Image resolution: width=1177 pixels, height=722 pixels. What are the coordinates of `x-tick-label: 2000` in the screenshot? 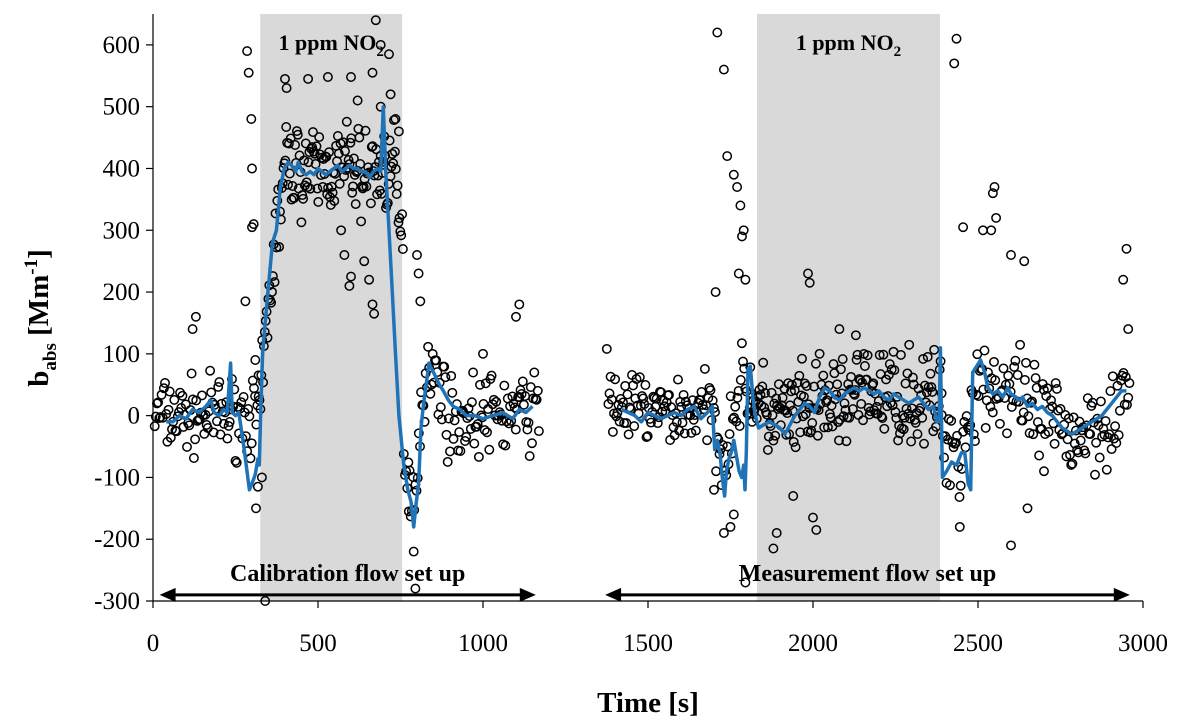 It's located at (813, 643).